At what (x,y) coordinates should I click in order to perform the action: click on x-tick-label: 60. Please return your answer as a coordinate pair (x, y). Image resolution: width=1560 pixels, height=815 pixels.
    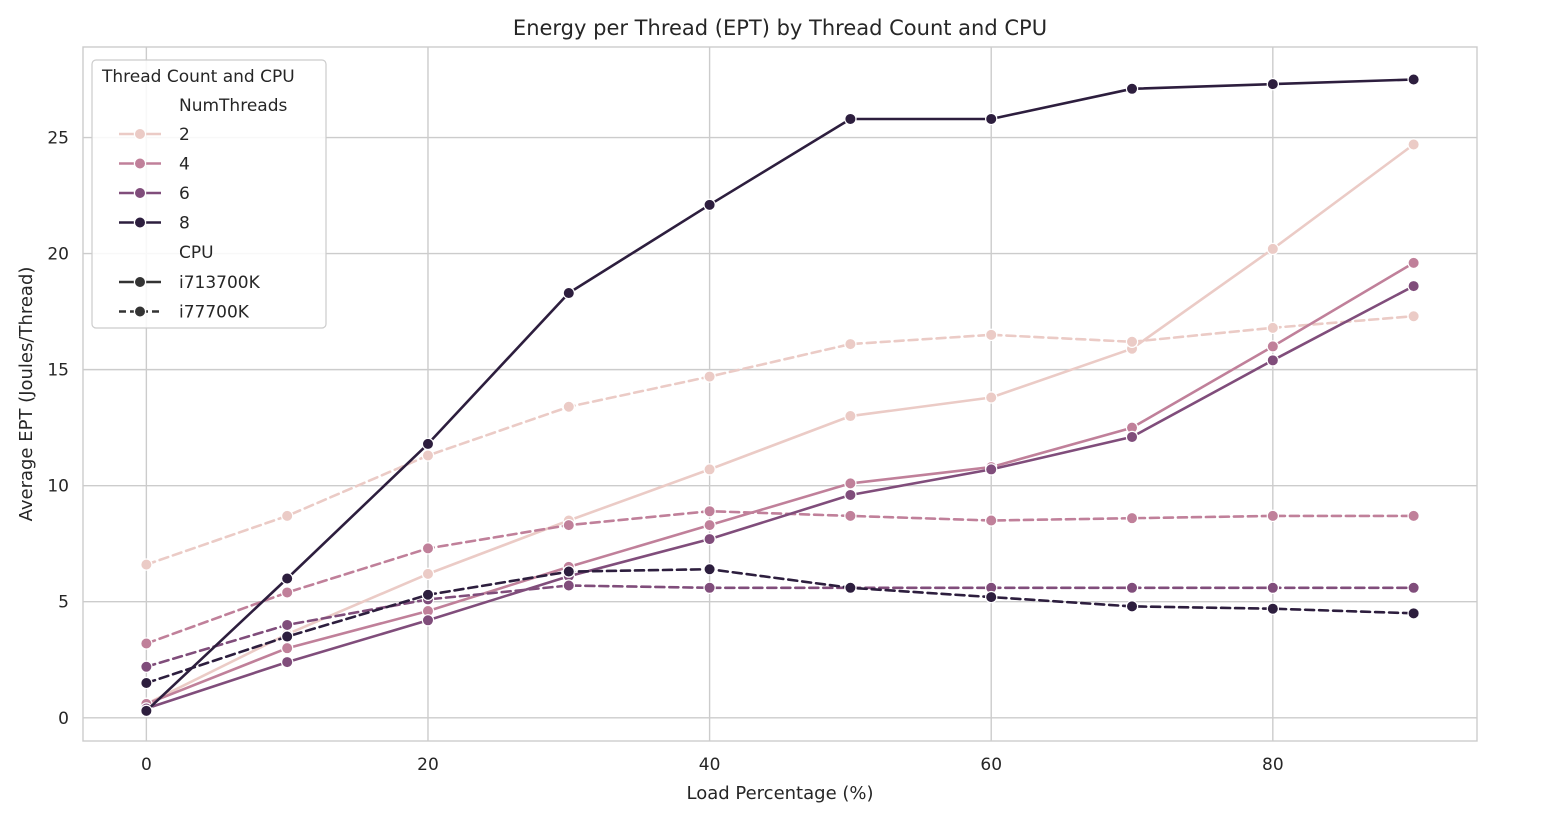
    Looking at the image, I should click on (991, 765).